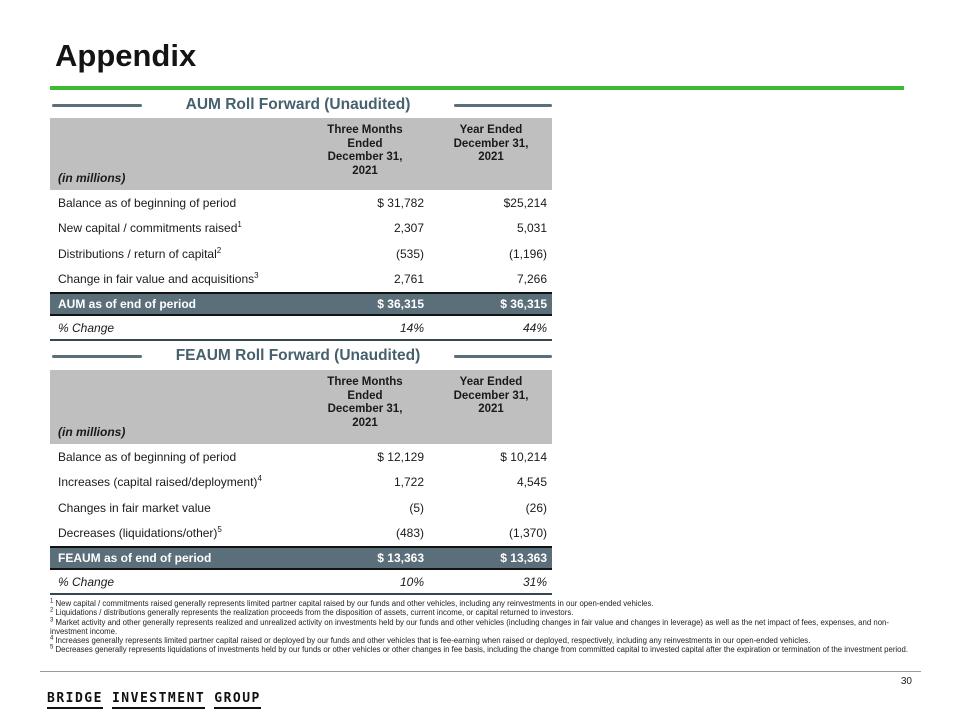 The width and height of the screenshot is (960, 720). I want to click on total-value-y: $ 36,315, so click(523, 304).